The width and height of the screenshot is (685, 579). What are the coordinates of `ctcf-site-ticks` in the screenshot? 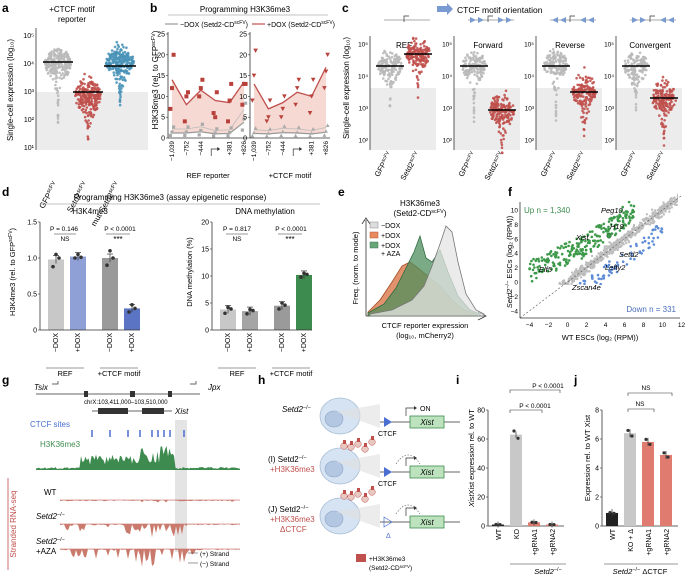 It's located at (138, 433).